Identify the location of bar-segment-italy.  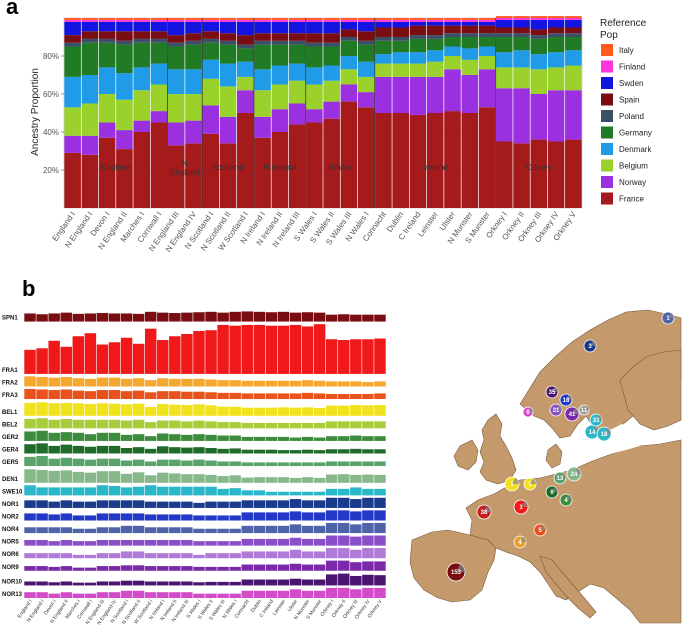
(107, 19).